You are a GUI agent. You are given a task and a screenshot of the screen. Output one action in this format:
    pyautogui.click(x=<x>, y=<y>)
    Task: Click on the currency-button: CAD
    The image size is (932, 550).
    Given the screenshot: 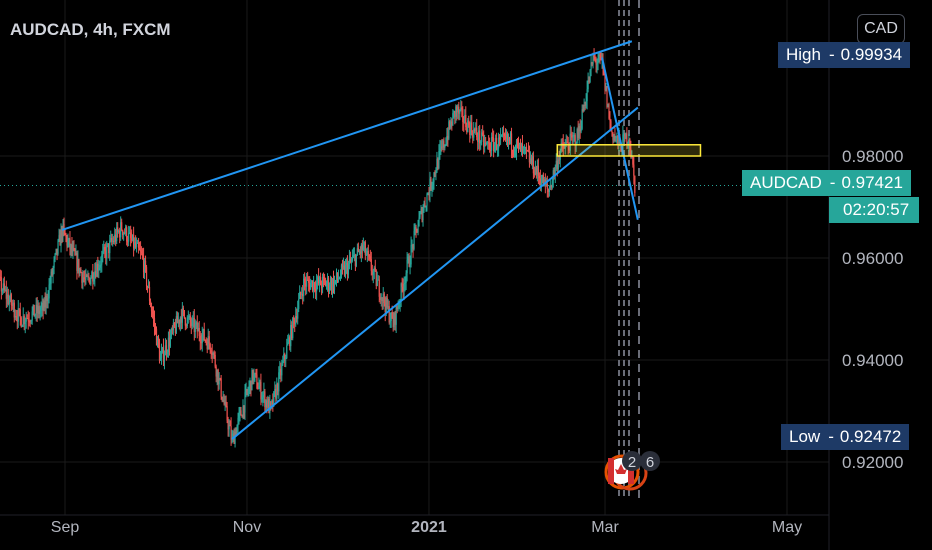 What is the action you would take?
    pyautogui.click(x=881, y=29)
    